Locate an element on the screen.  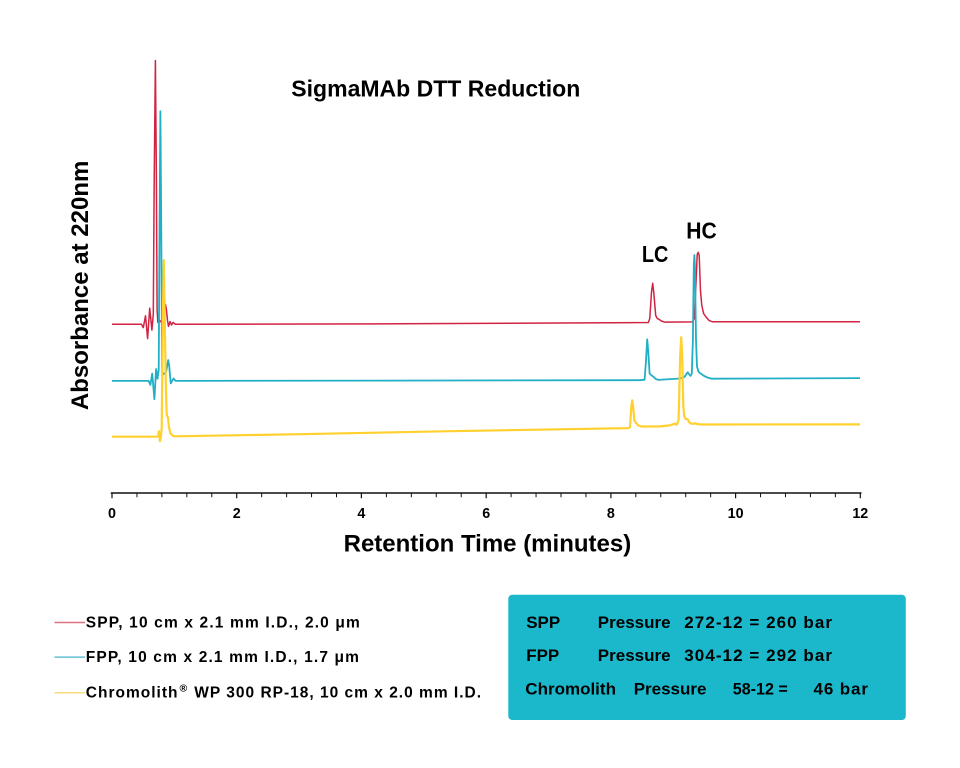
svg-text:WP 300 RP-18, 10 cm x 2.0 mm I: WP 300 RP-18, 10 cm x 2.0 mm I.D. is located at coordinates (338, 692).